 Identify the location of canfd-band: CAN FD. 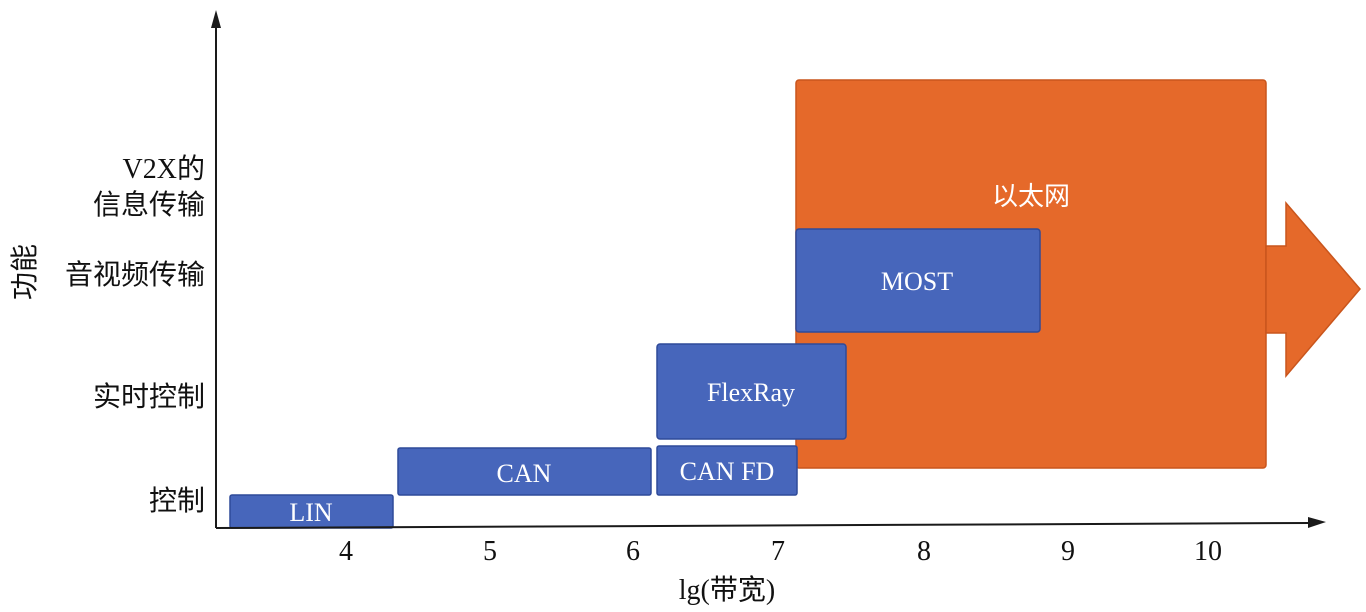
(727, 470).